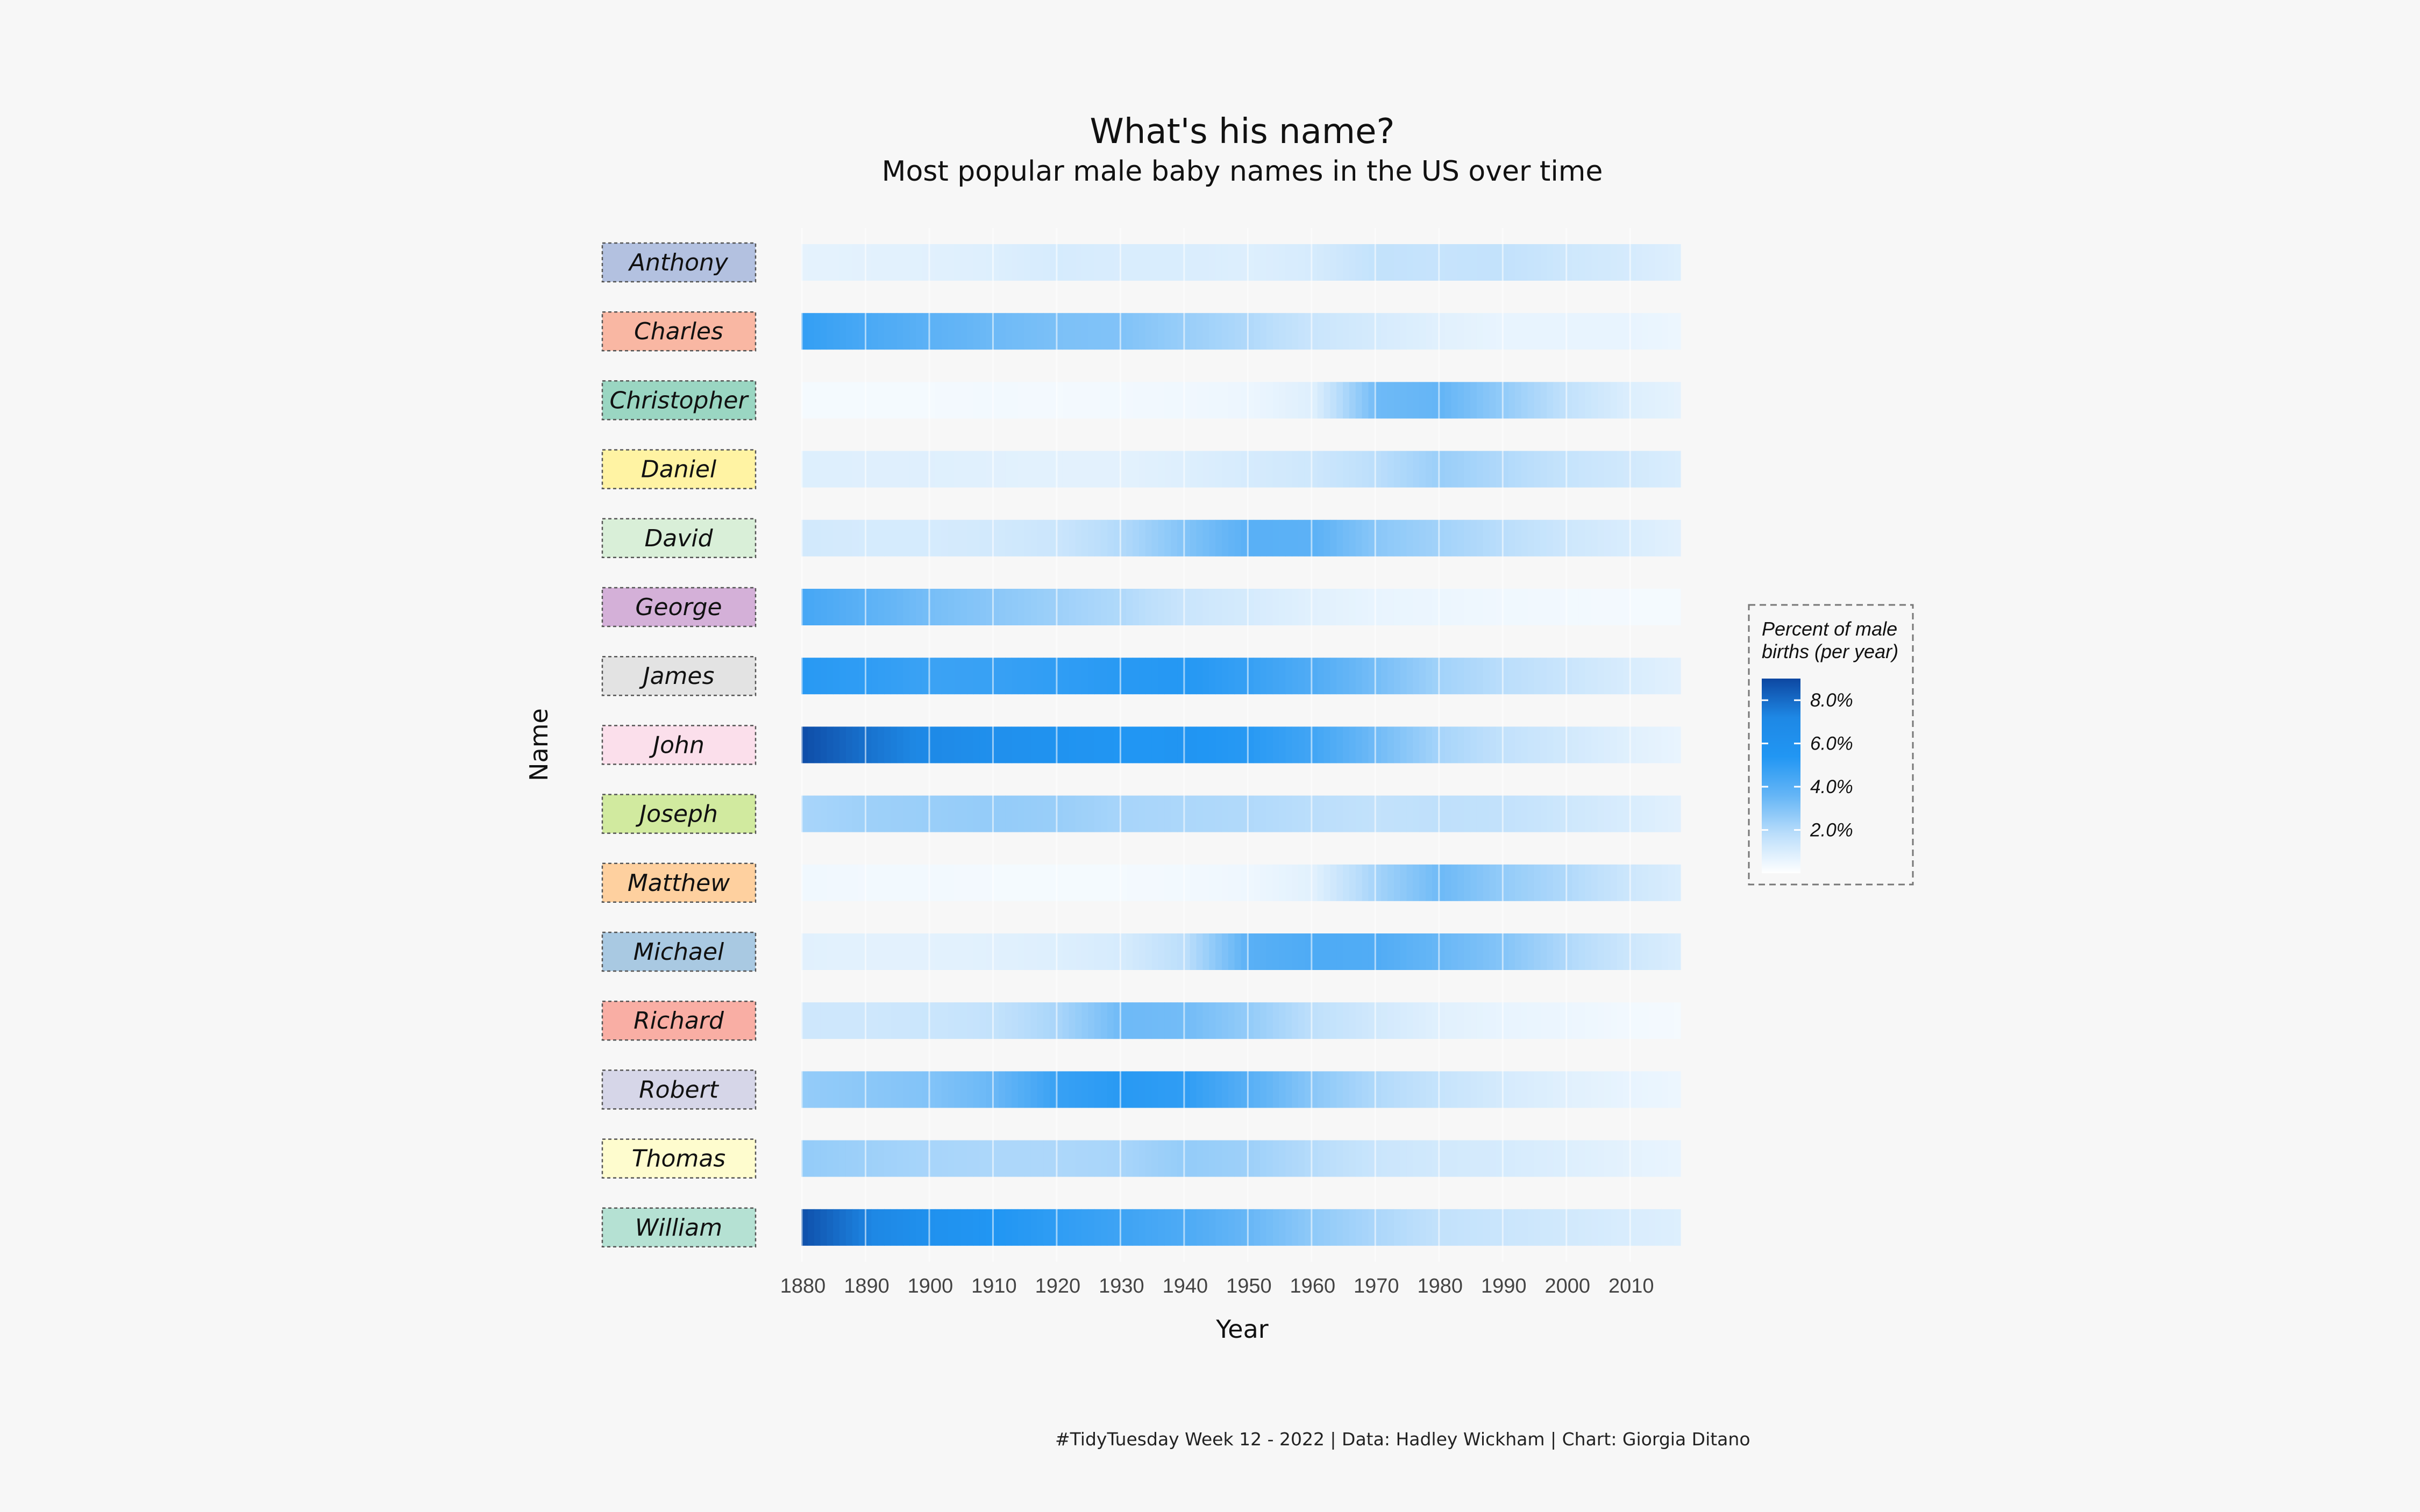 The width and height of the screenshot is (2420, 1512). I want to click on name-label-text: Joseph, so click(676, 814).